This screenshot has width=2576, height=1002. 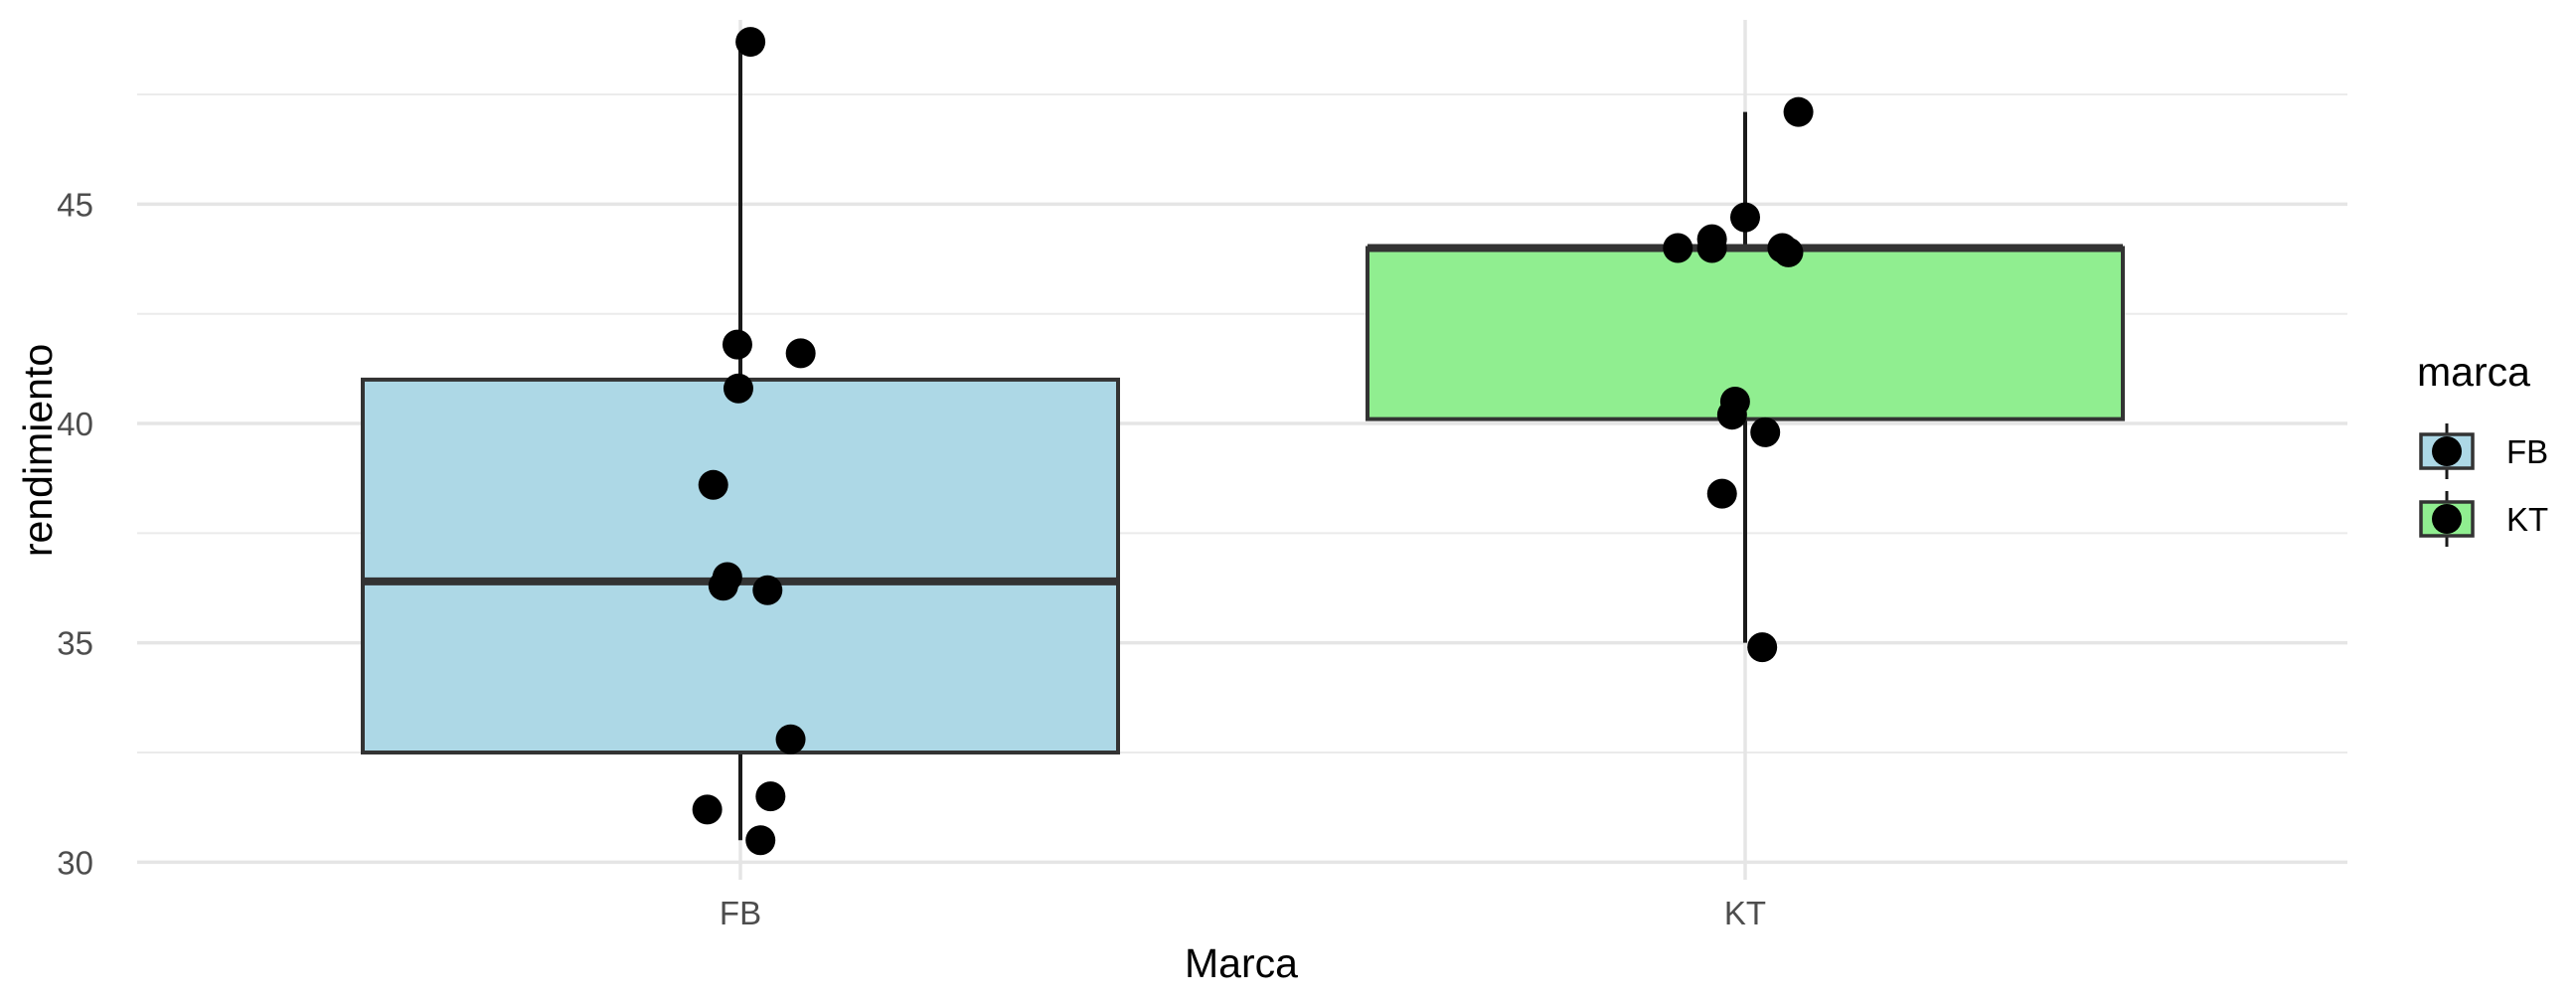 I want to click on x-tick-label: KT, so click(x=1745, y=913).